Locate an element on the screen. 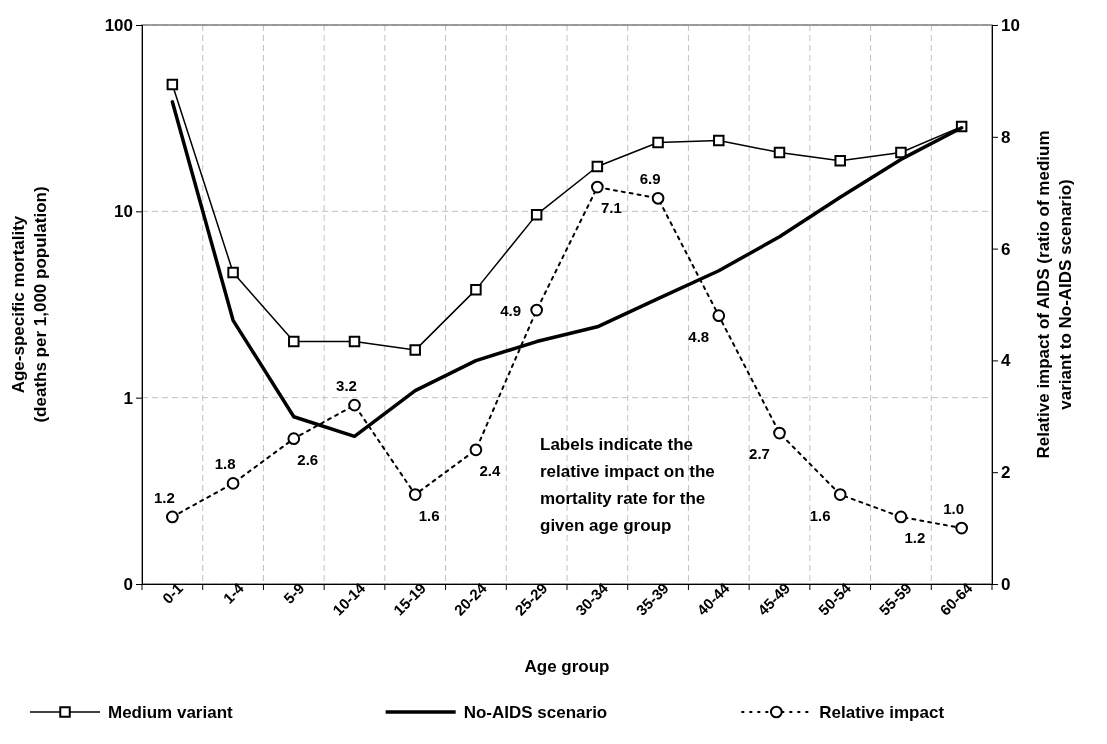 The image size is (1107, 744). data-label: 4.9 is located at coordinates (511, 311).